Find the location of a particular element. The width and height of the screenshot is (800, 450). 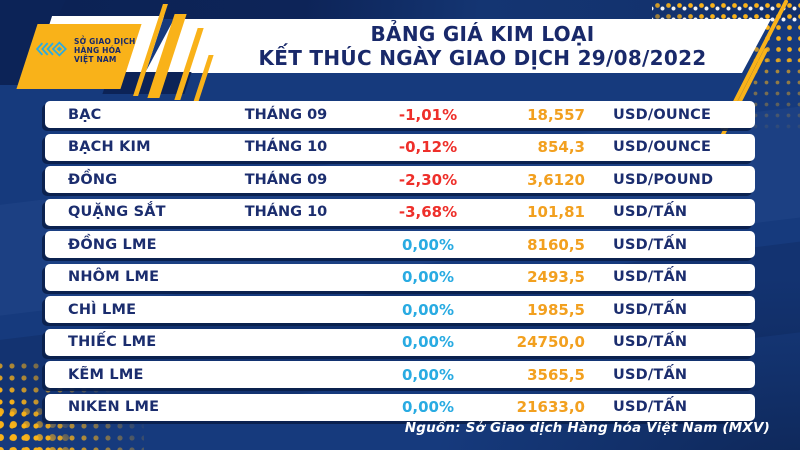

price-value: 2493,5 is located at coordinates (556, 277).